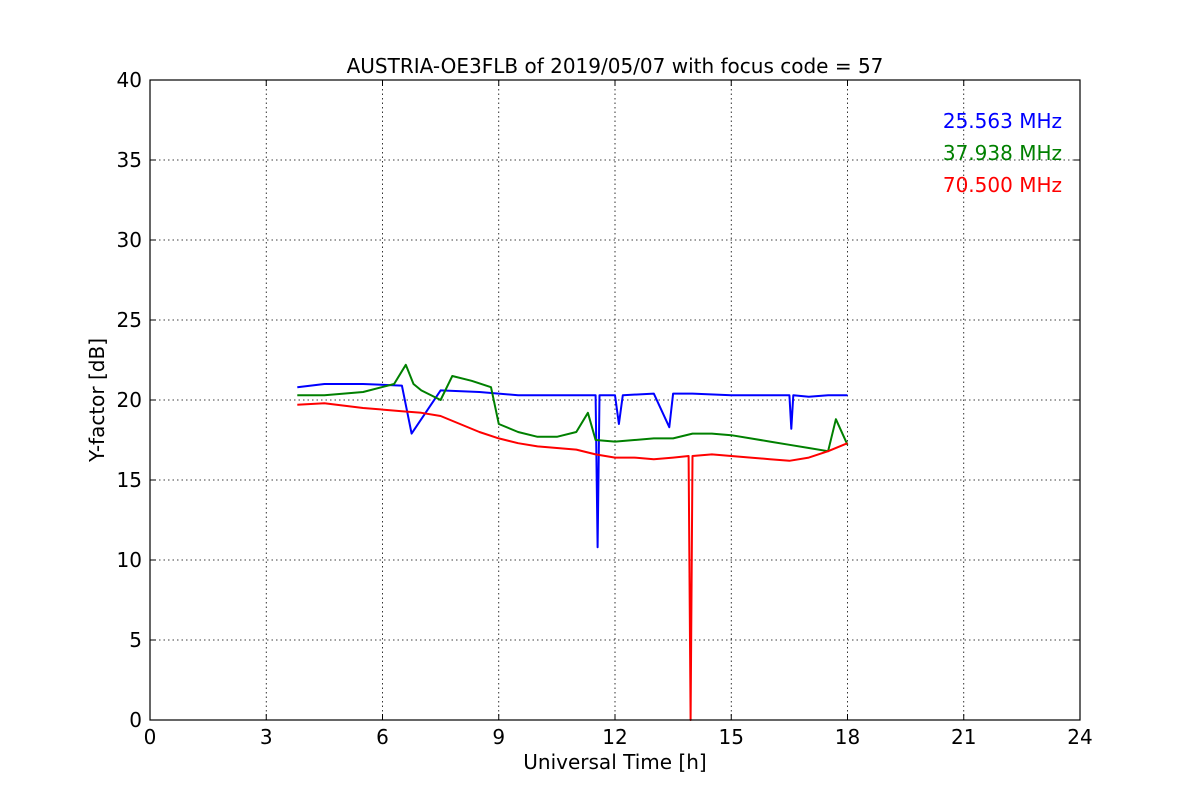  Describe the element at coordinates (1002, 185) in the screenshot. I see `legend-entry-3: 70.500 MHz` at that location.